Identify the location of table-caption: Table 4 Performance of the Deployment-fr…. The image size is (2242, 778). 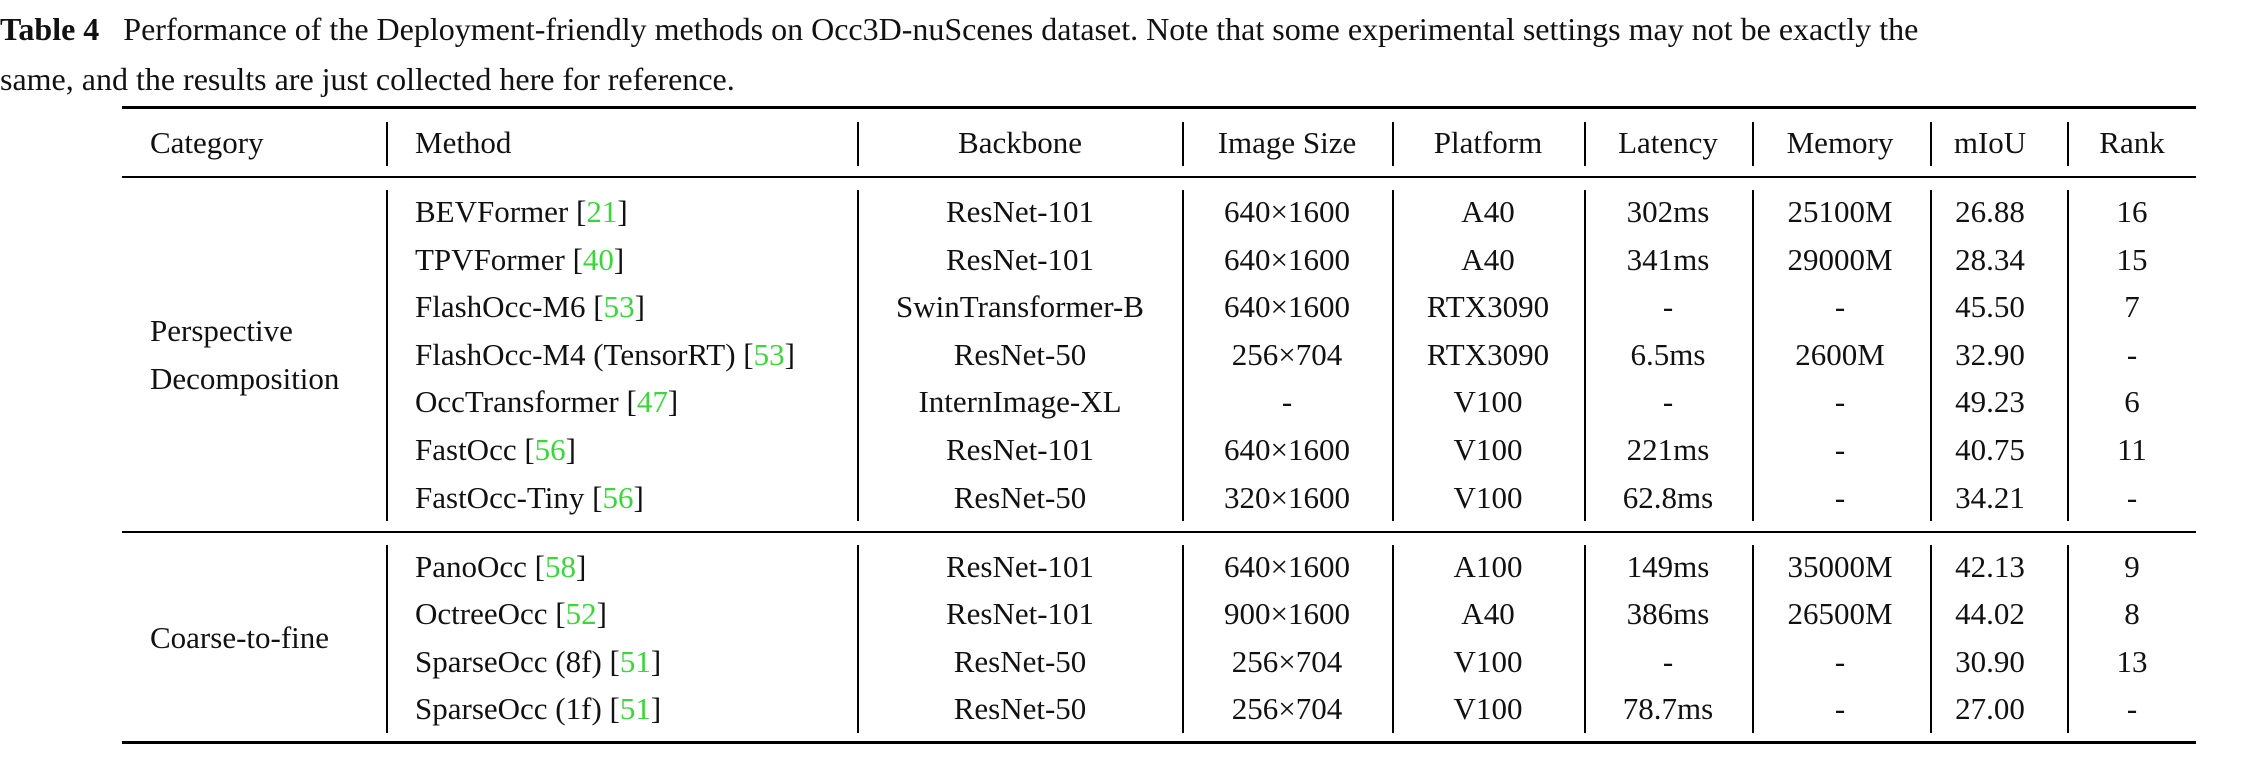
(1121, 54).